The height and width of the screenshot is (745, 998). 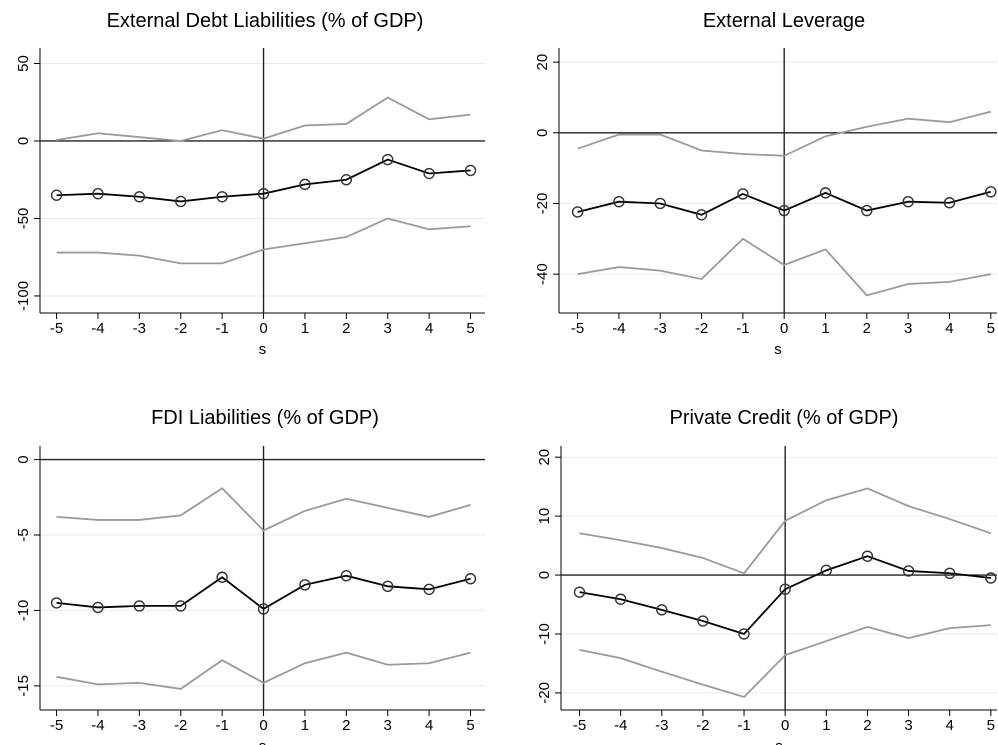 What do you see at coordinates (23, 534) in the screenshot?
I see `y-tick-label: -5` at bounding box center [23, 534].